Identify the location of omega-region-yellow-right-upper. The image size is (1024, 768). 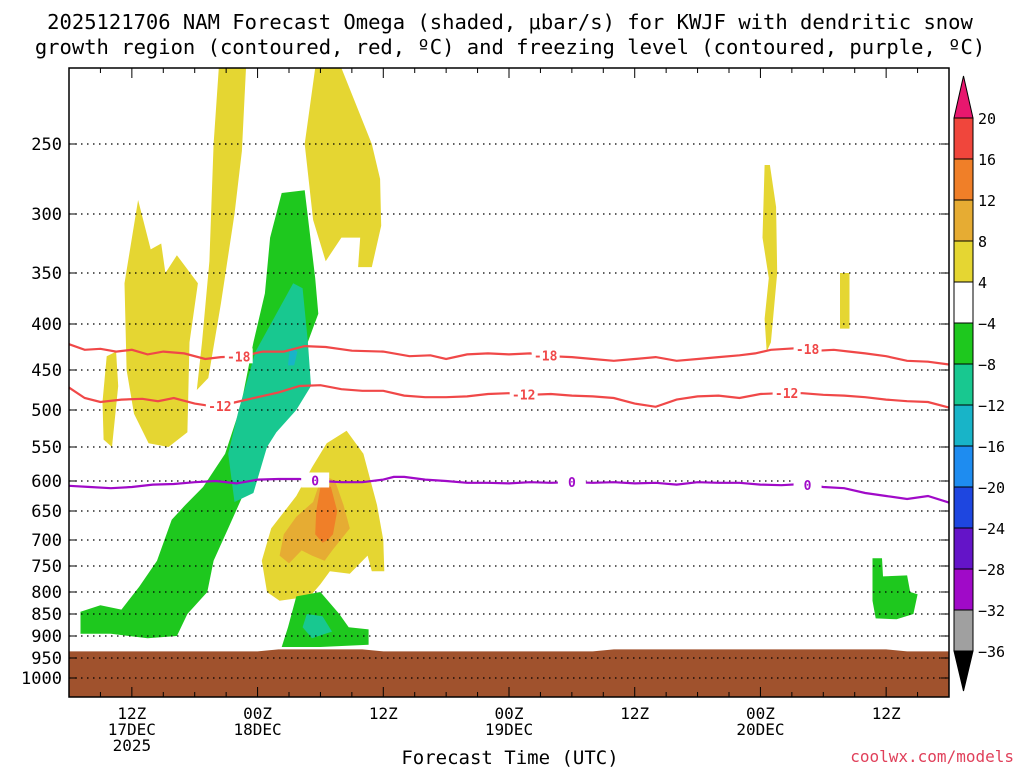
(770, 258).